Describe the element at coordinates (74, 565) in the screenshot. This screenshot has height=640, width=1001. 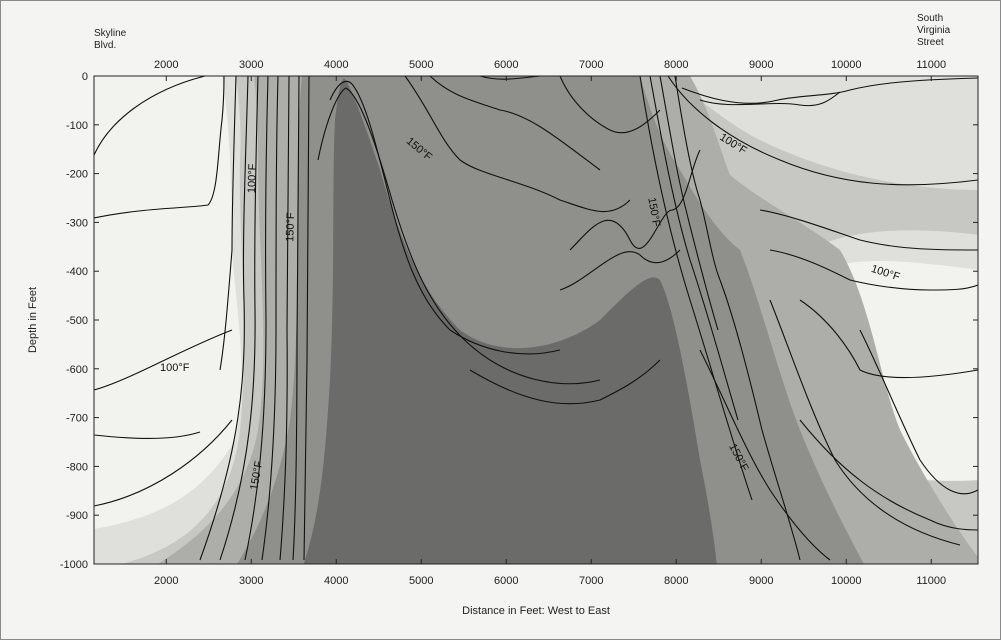
I see `y-tick-label: -1000` at that location.